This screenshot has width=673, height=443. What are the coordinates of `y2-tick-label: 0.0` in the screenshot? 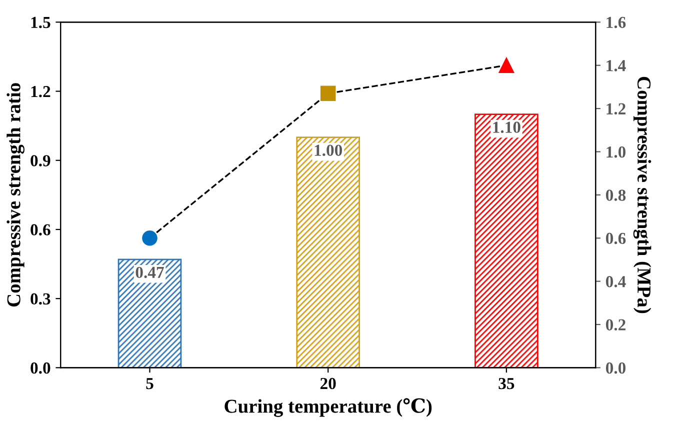 It's located at (616, 368).